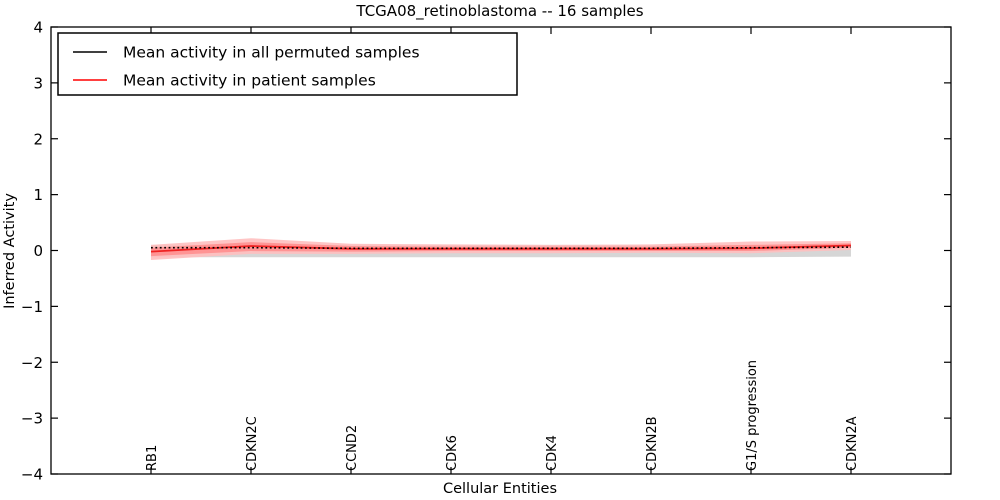 Image resolution: width=1000 pixels, height=500 pixels. Describe the element at coordinates (38, 83) in the screenshot. I see `y-tick-label: 3` at that location.